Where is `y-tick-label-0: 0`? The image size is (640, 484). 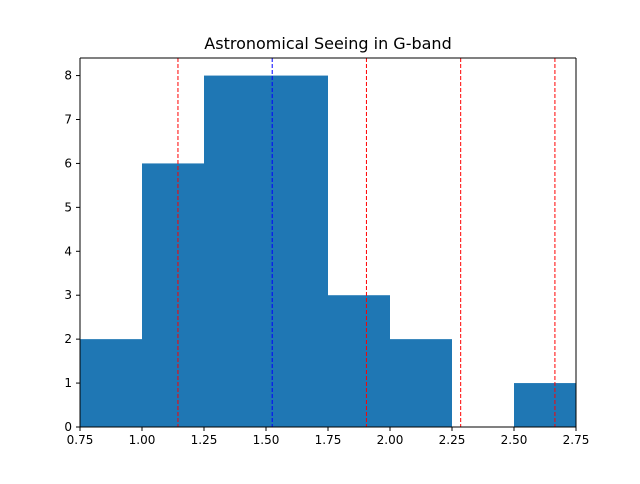 y-tick-label-0: 0 is located at coordinates (68, 427).